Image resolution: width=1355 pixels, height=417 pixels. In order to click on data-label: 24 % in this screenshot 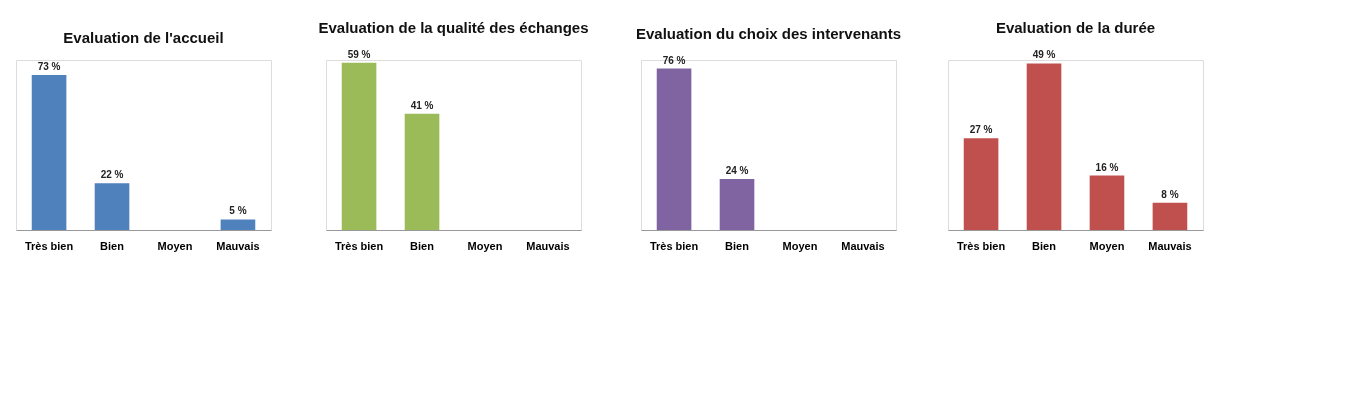, I will do `click(737, 170)`.